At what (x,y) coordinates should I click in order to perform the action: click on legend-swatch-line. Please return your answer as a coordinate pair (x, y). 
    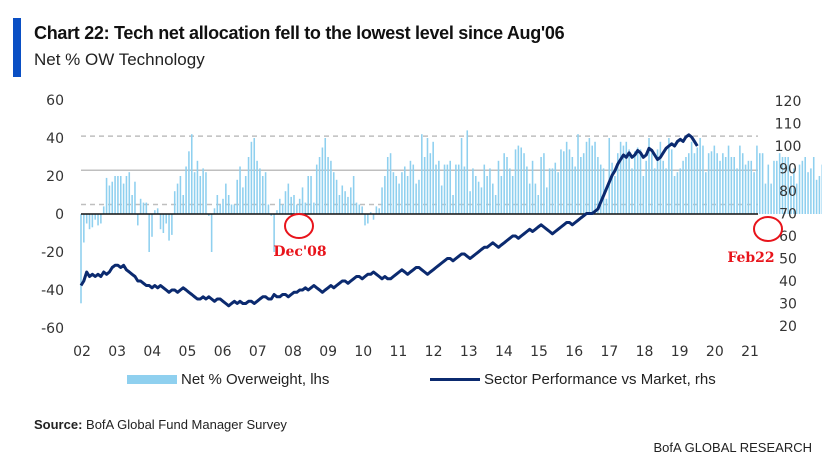
    Looking at the image, I should click on (455, 379).